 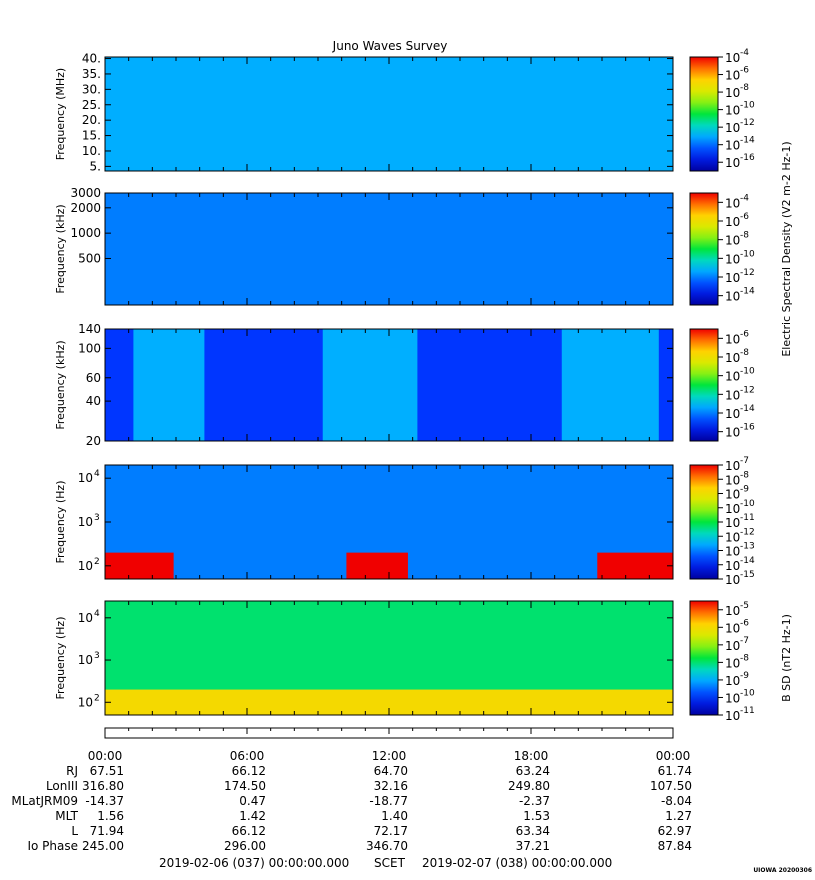 I want to click on y-tick-label: 140, so click(x=89, y=329).